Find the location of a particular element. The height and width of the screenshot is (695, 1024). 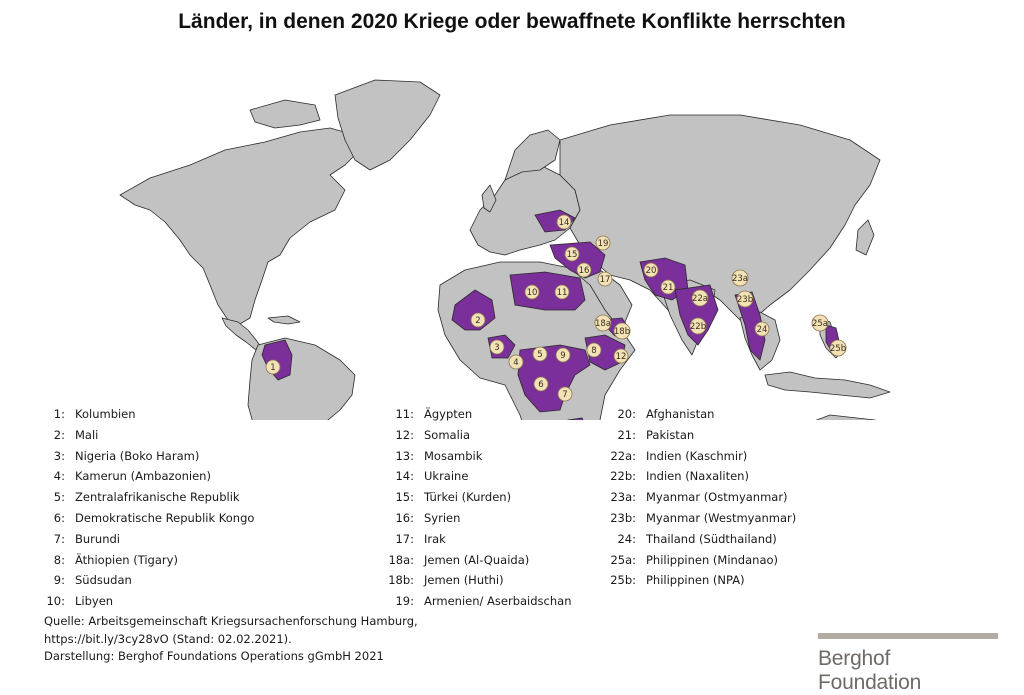

logo-bar is located at coordinates (908, 636).